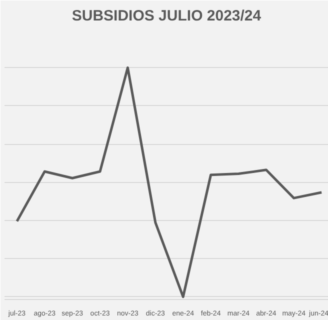 The height and width of the screenshot is (320, 328). Describe the element at coordinates (167, 16) in the screenshot. I see `chart-title: SUBSIDIOS JULIO 2023/24` at that location.